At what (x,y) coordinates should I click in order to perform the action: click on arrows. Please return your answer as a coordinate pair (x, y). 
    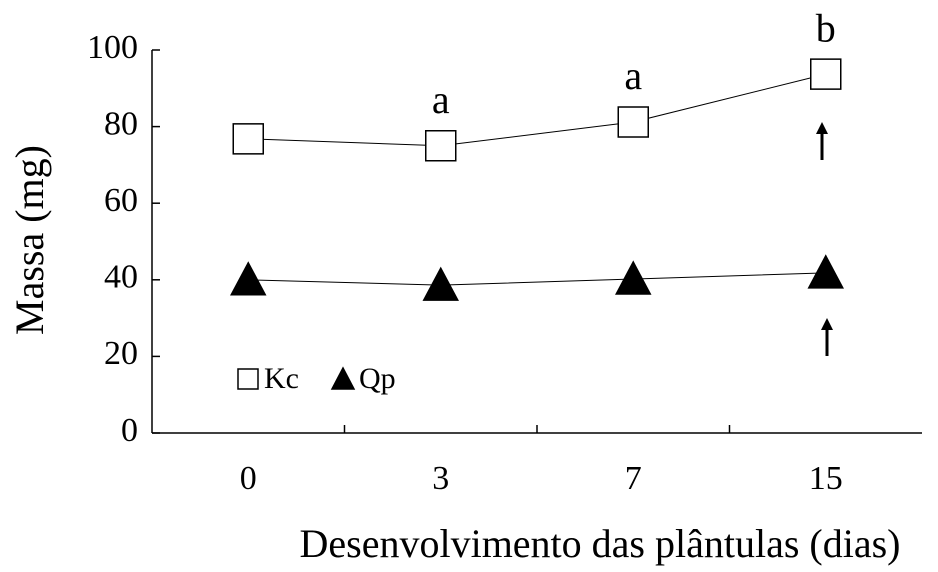
    Looking at the image, I should click on (824, 239).